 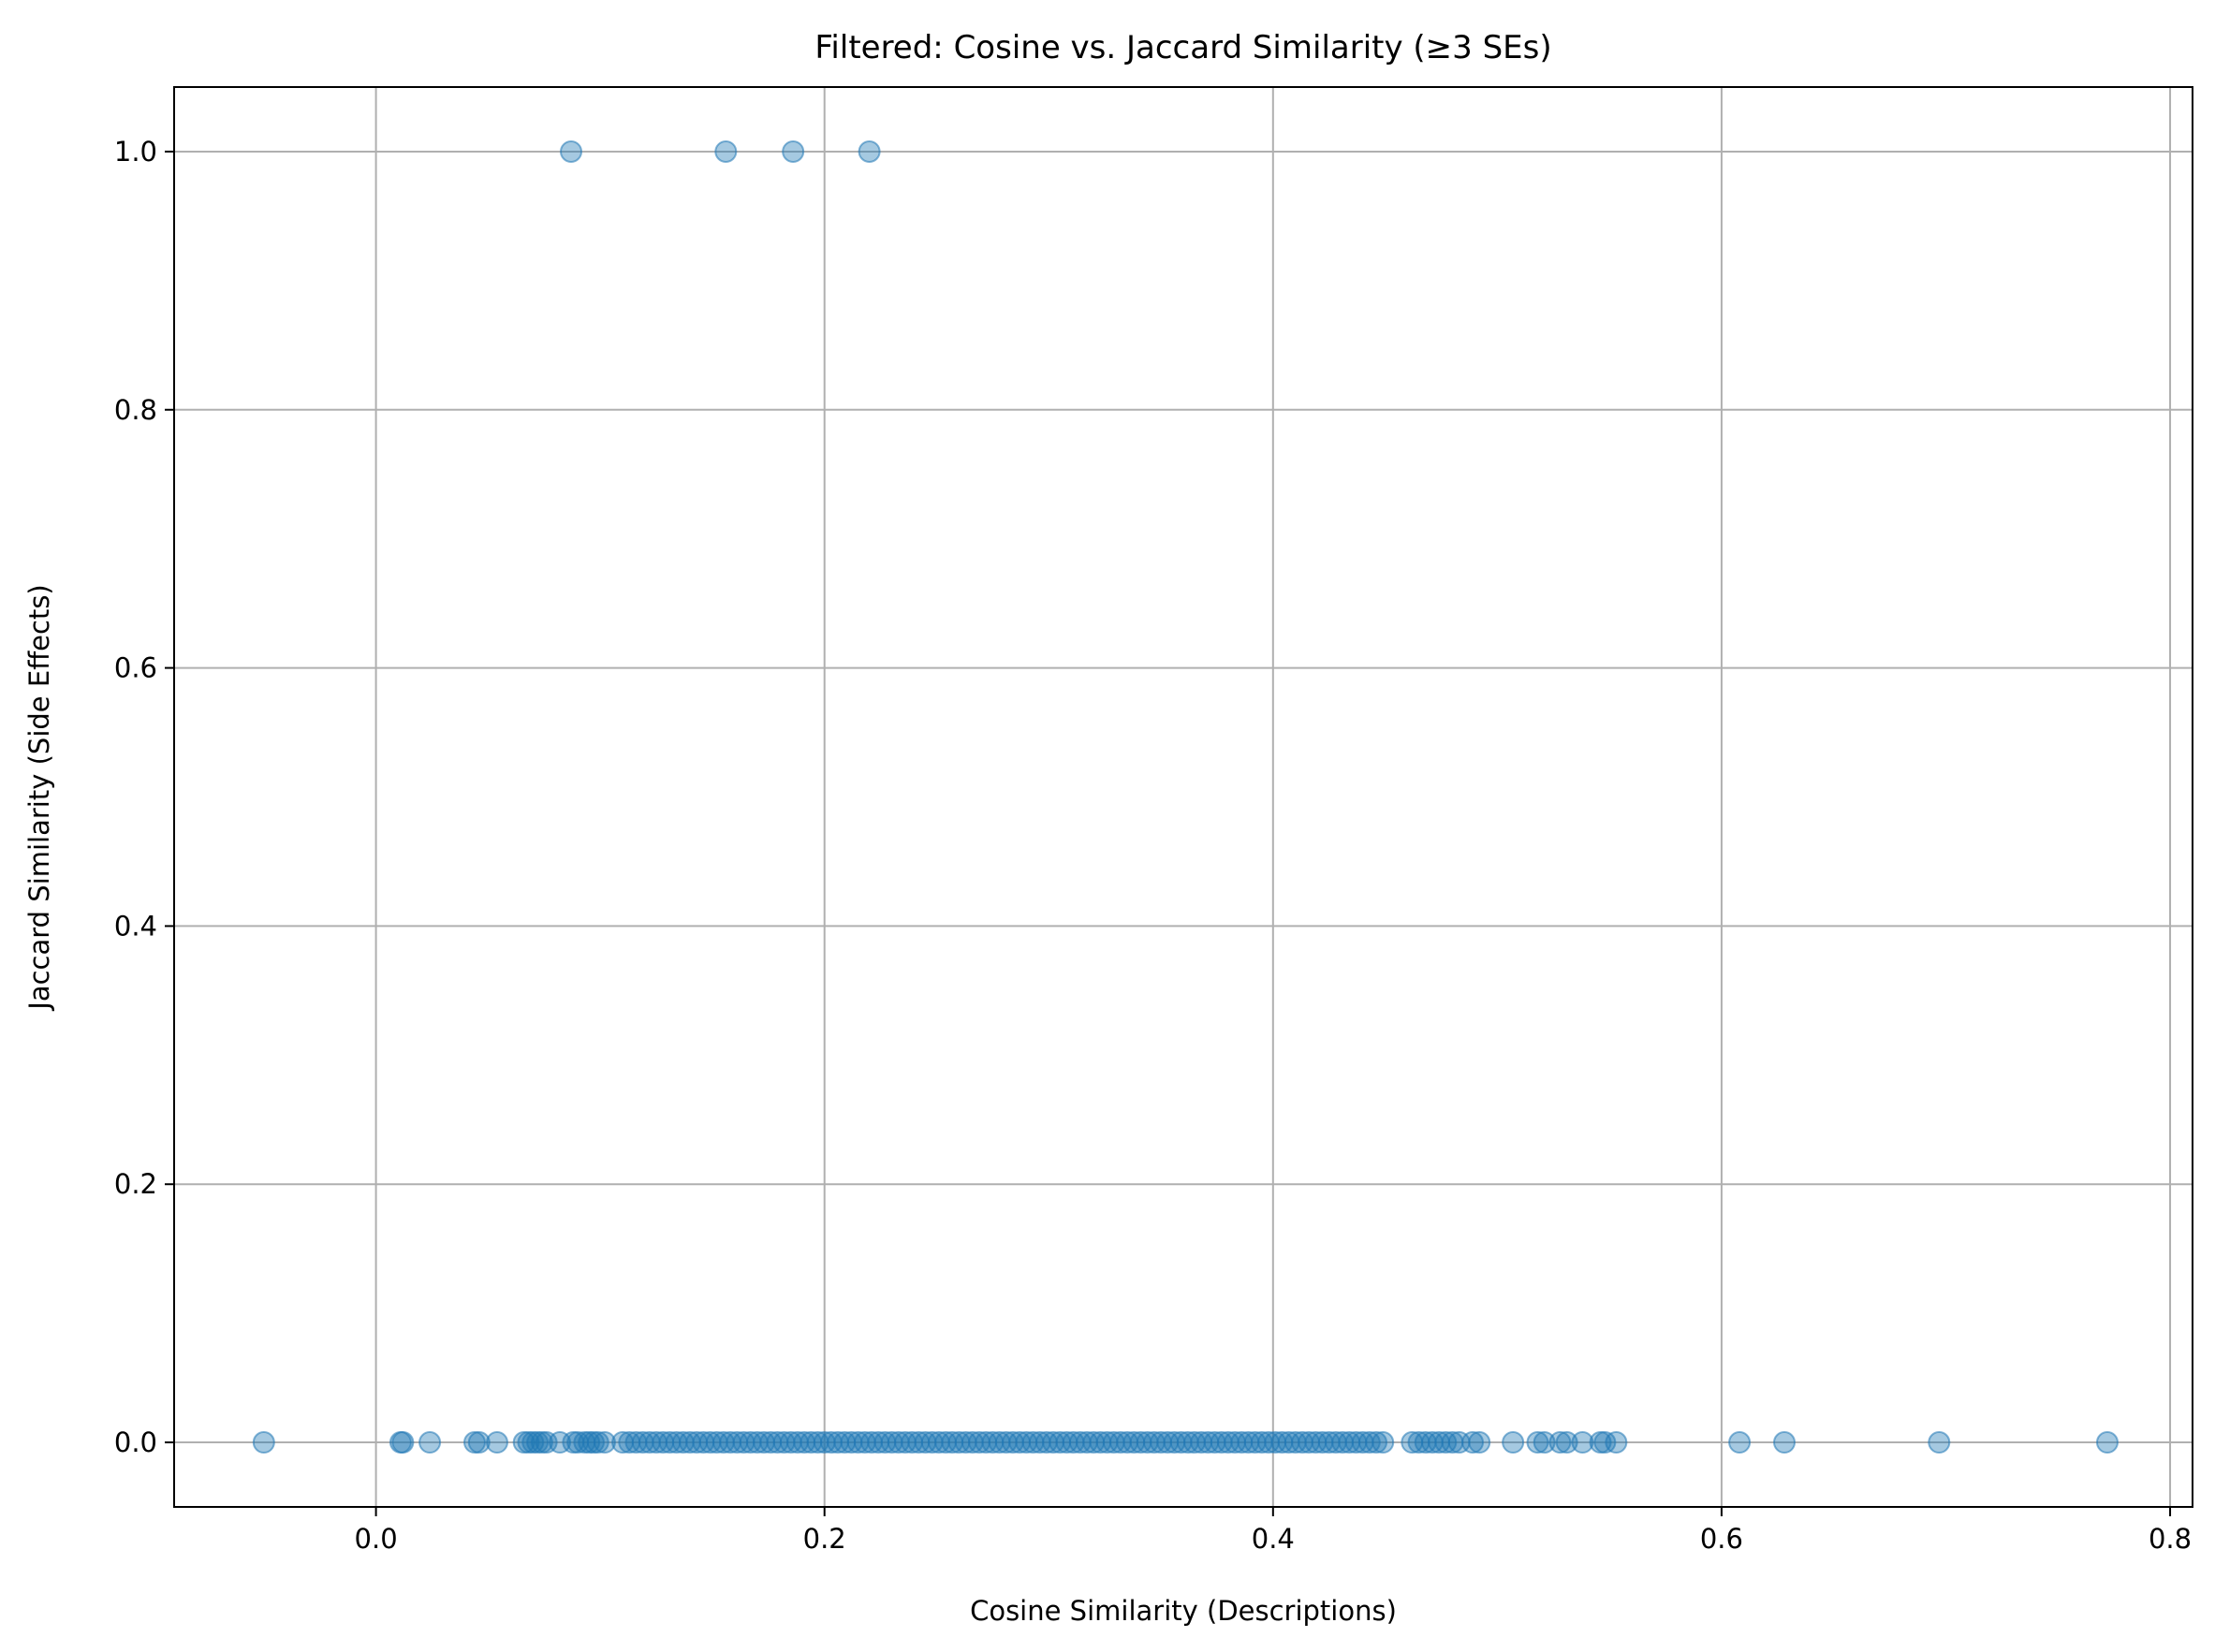 What do you see at coordinates (135, 1184) in the screenshot?
I see `y-tick-label: 0.2` at bounding box center [135, 1184].